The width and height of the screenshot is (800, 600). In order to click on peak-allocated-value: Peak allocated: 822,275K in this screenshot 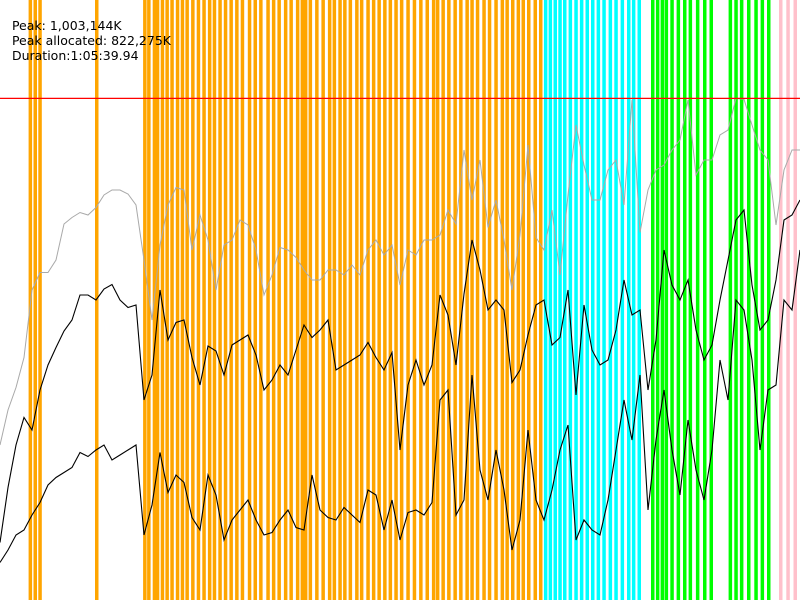, I will do `click(91, 40)`.